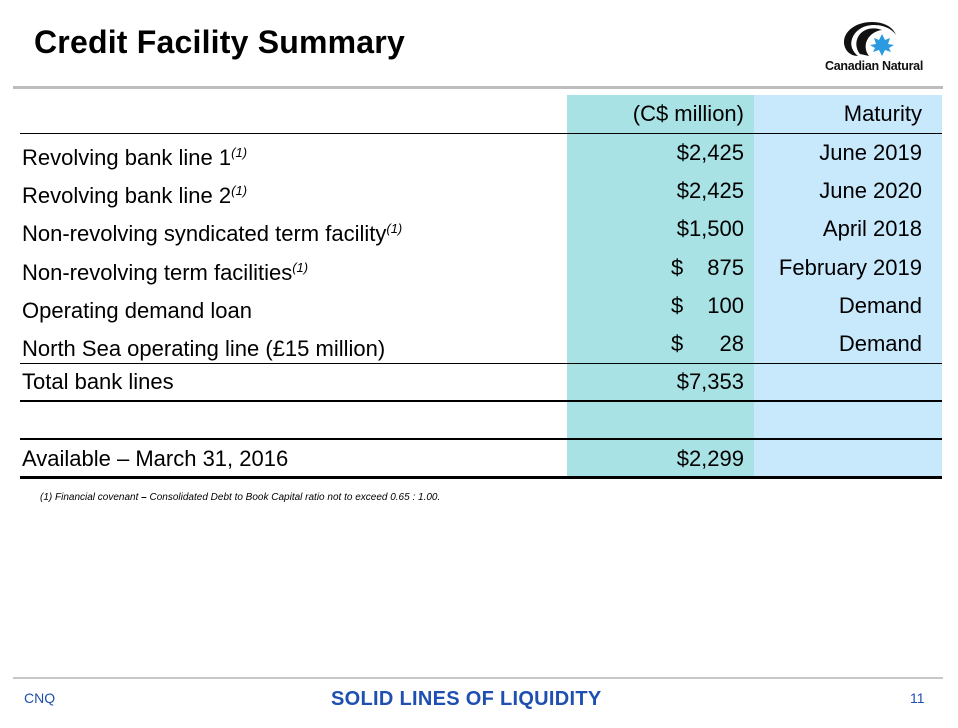 The height and width of the screenshot is (728, 958). Describe the element at coordinates (40, 698) in the screenshot. I see `footer-ticker: CNQ` at that location.